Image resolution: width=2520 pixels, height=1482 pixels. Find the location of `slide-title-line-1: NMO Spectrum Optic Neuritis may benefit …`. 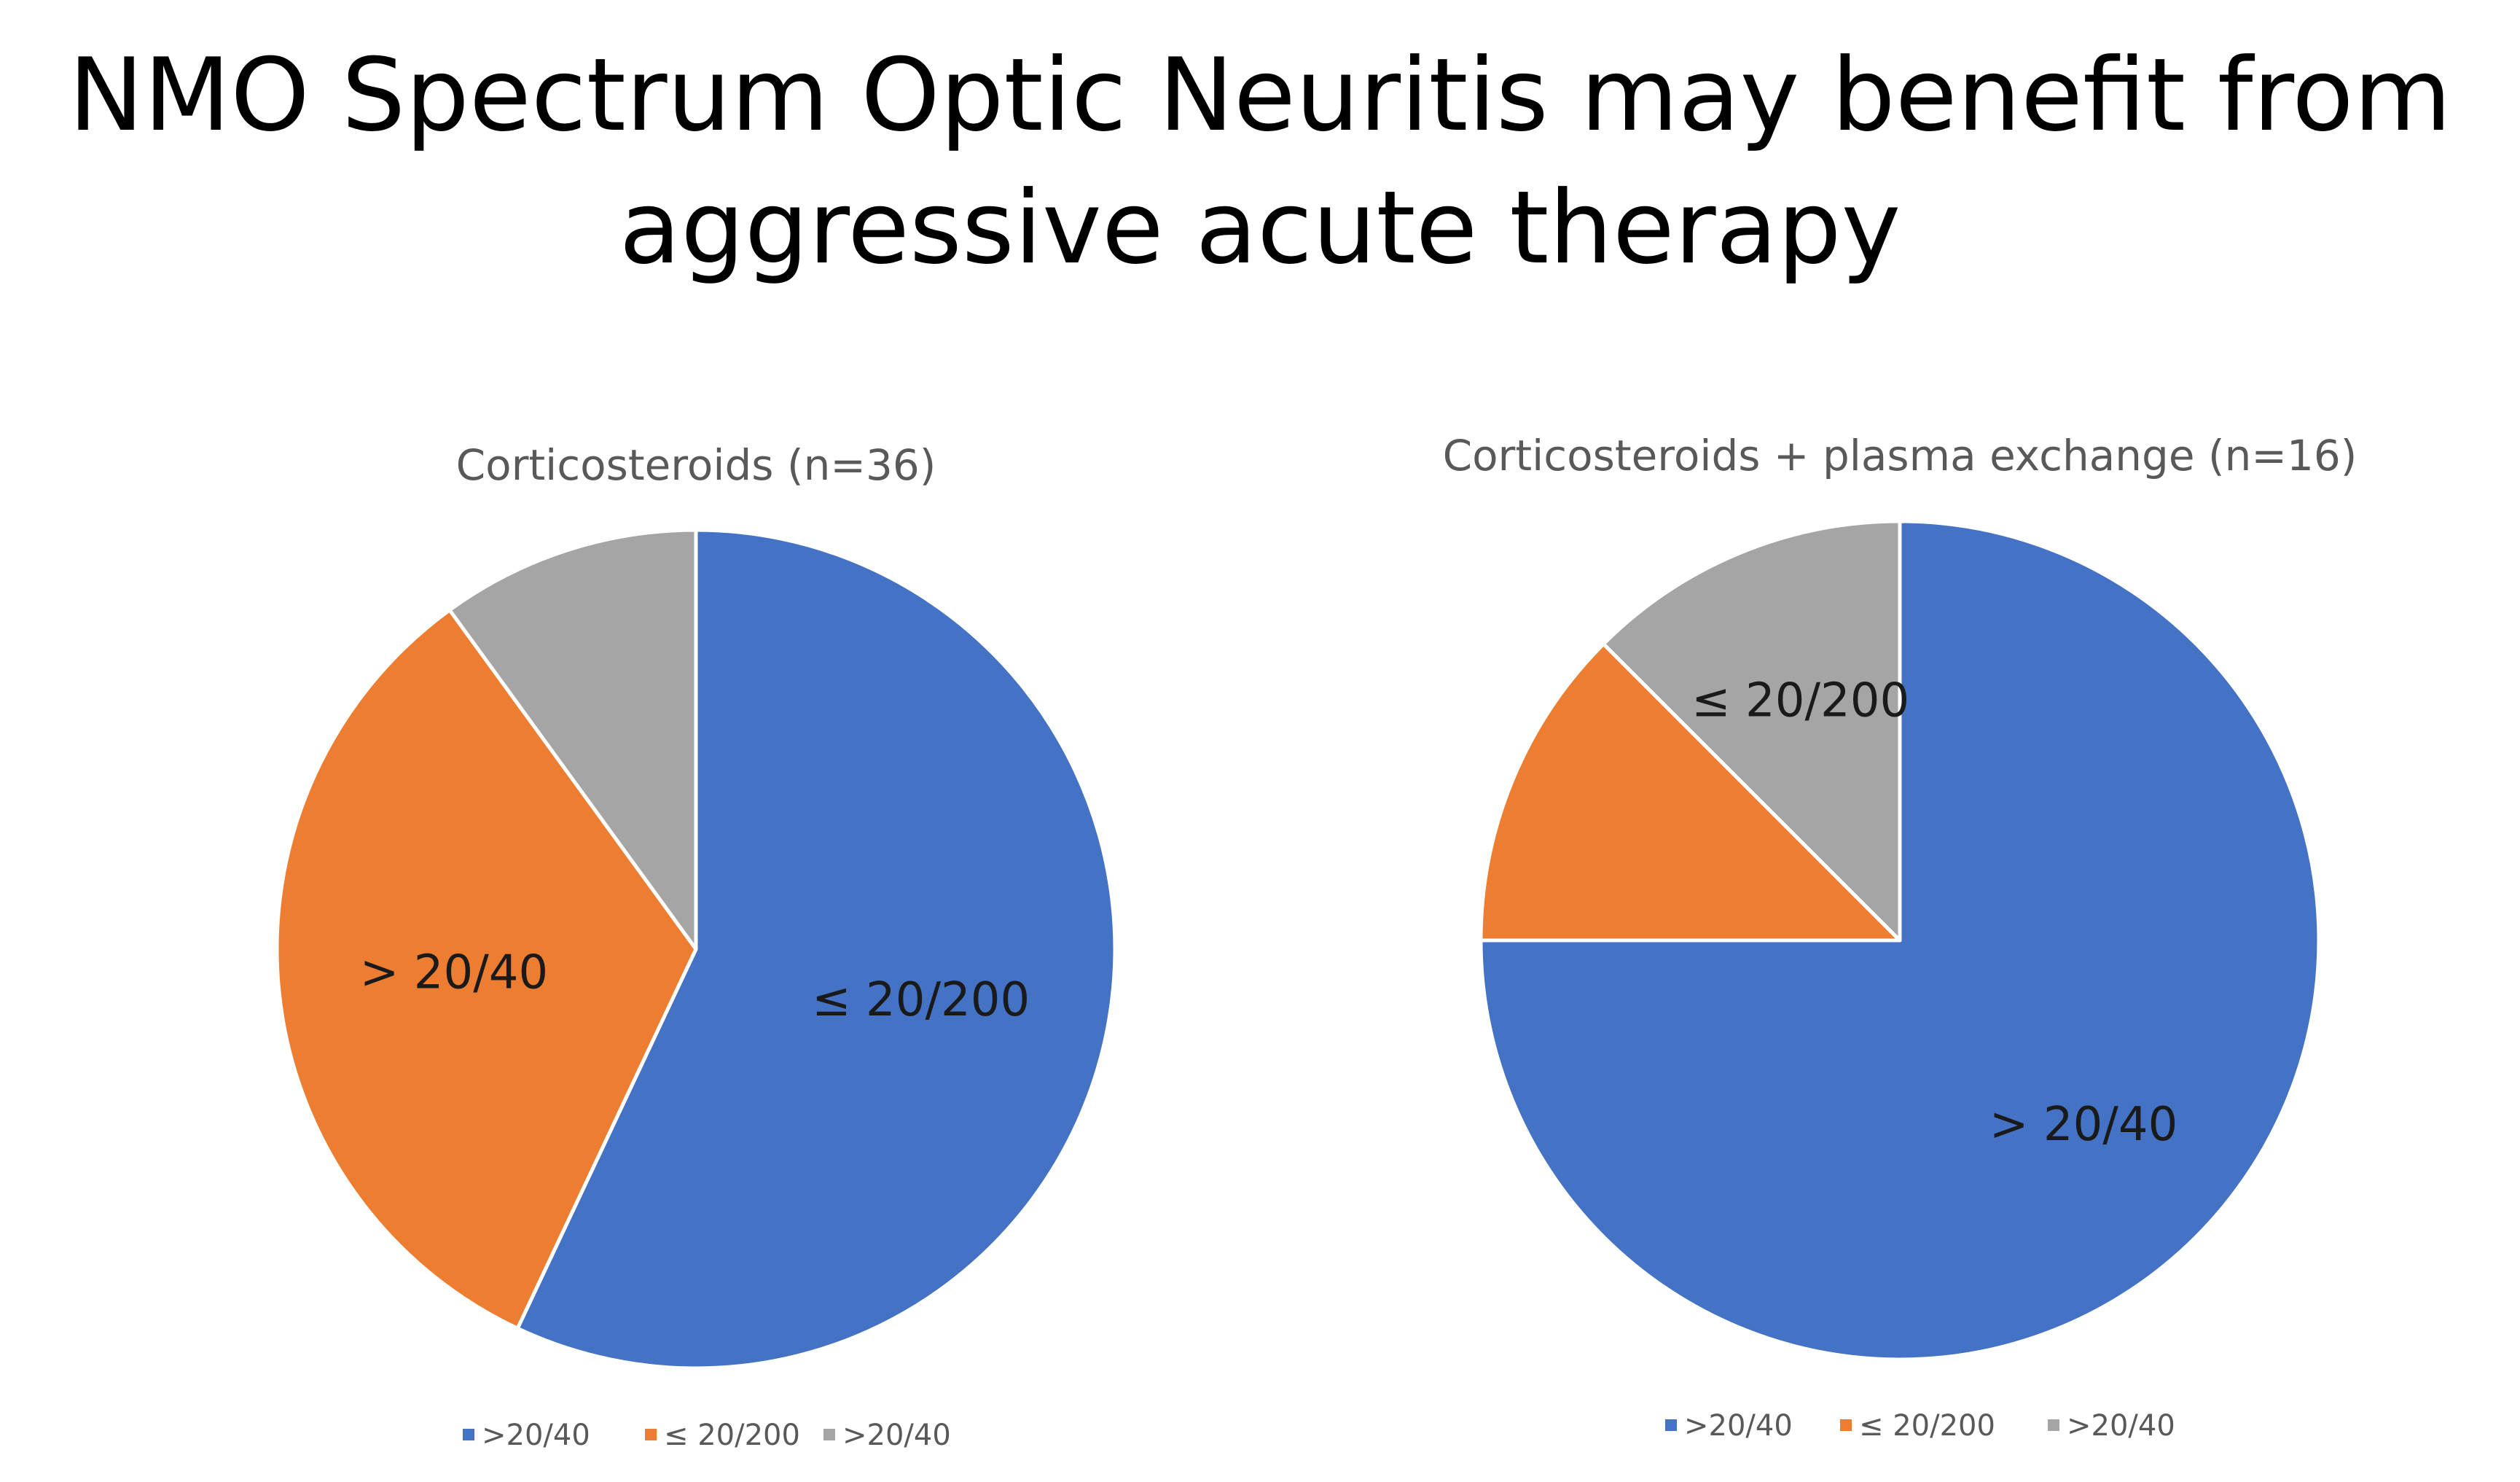

slide-title-line-1: NMO Spectrum Optic Neuritis may benefit … is located at coordinates (1260, 95).